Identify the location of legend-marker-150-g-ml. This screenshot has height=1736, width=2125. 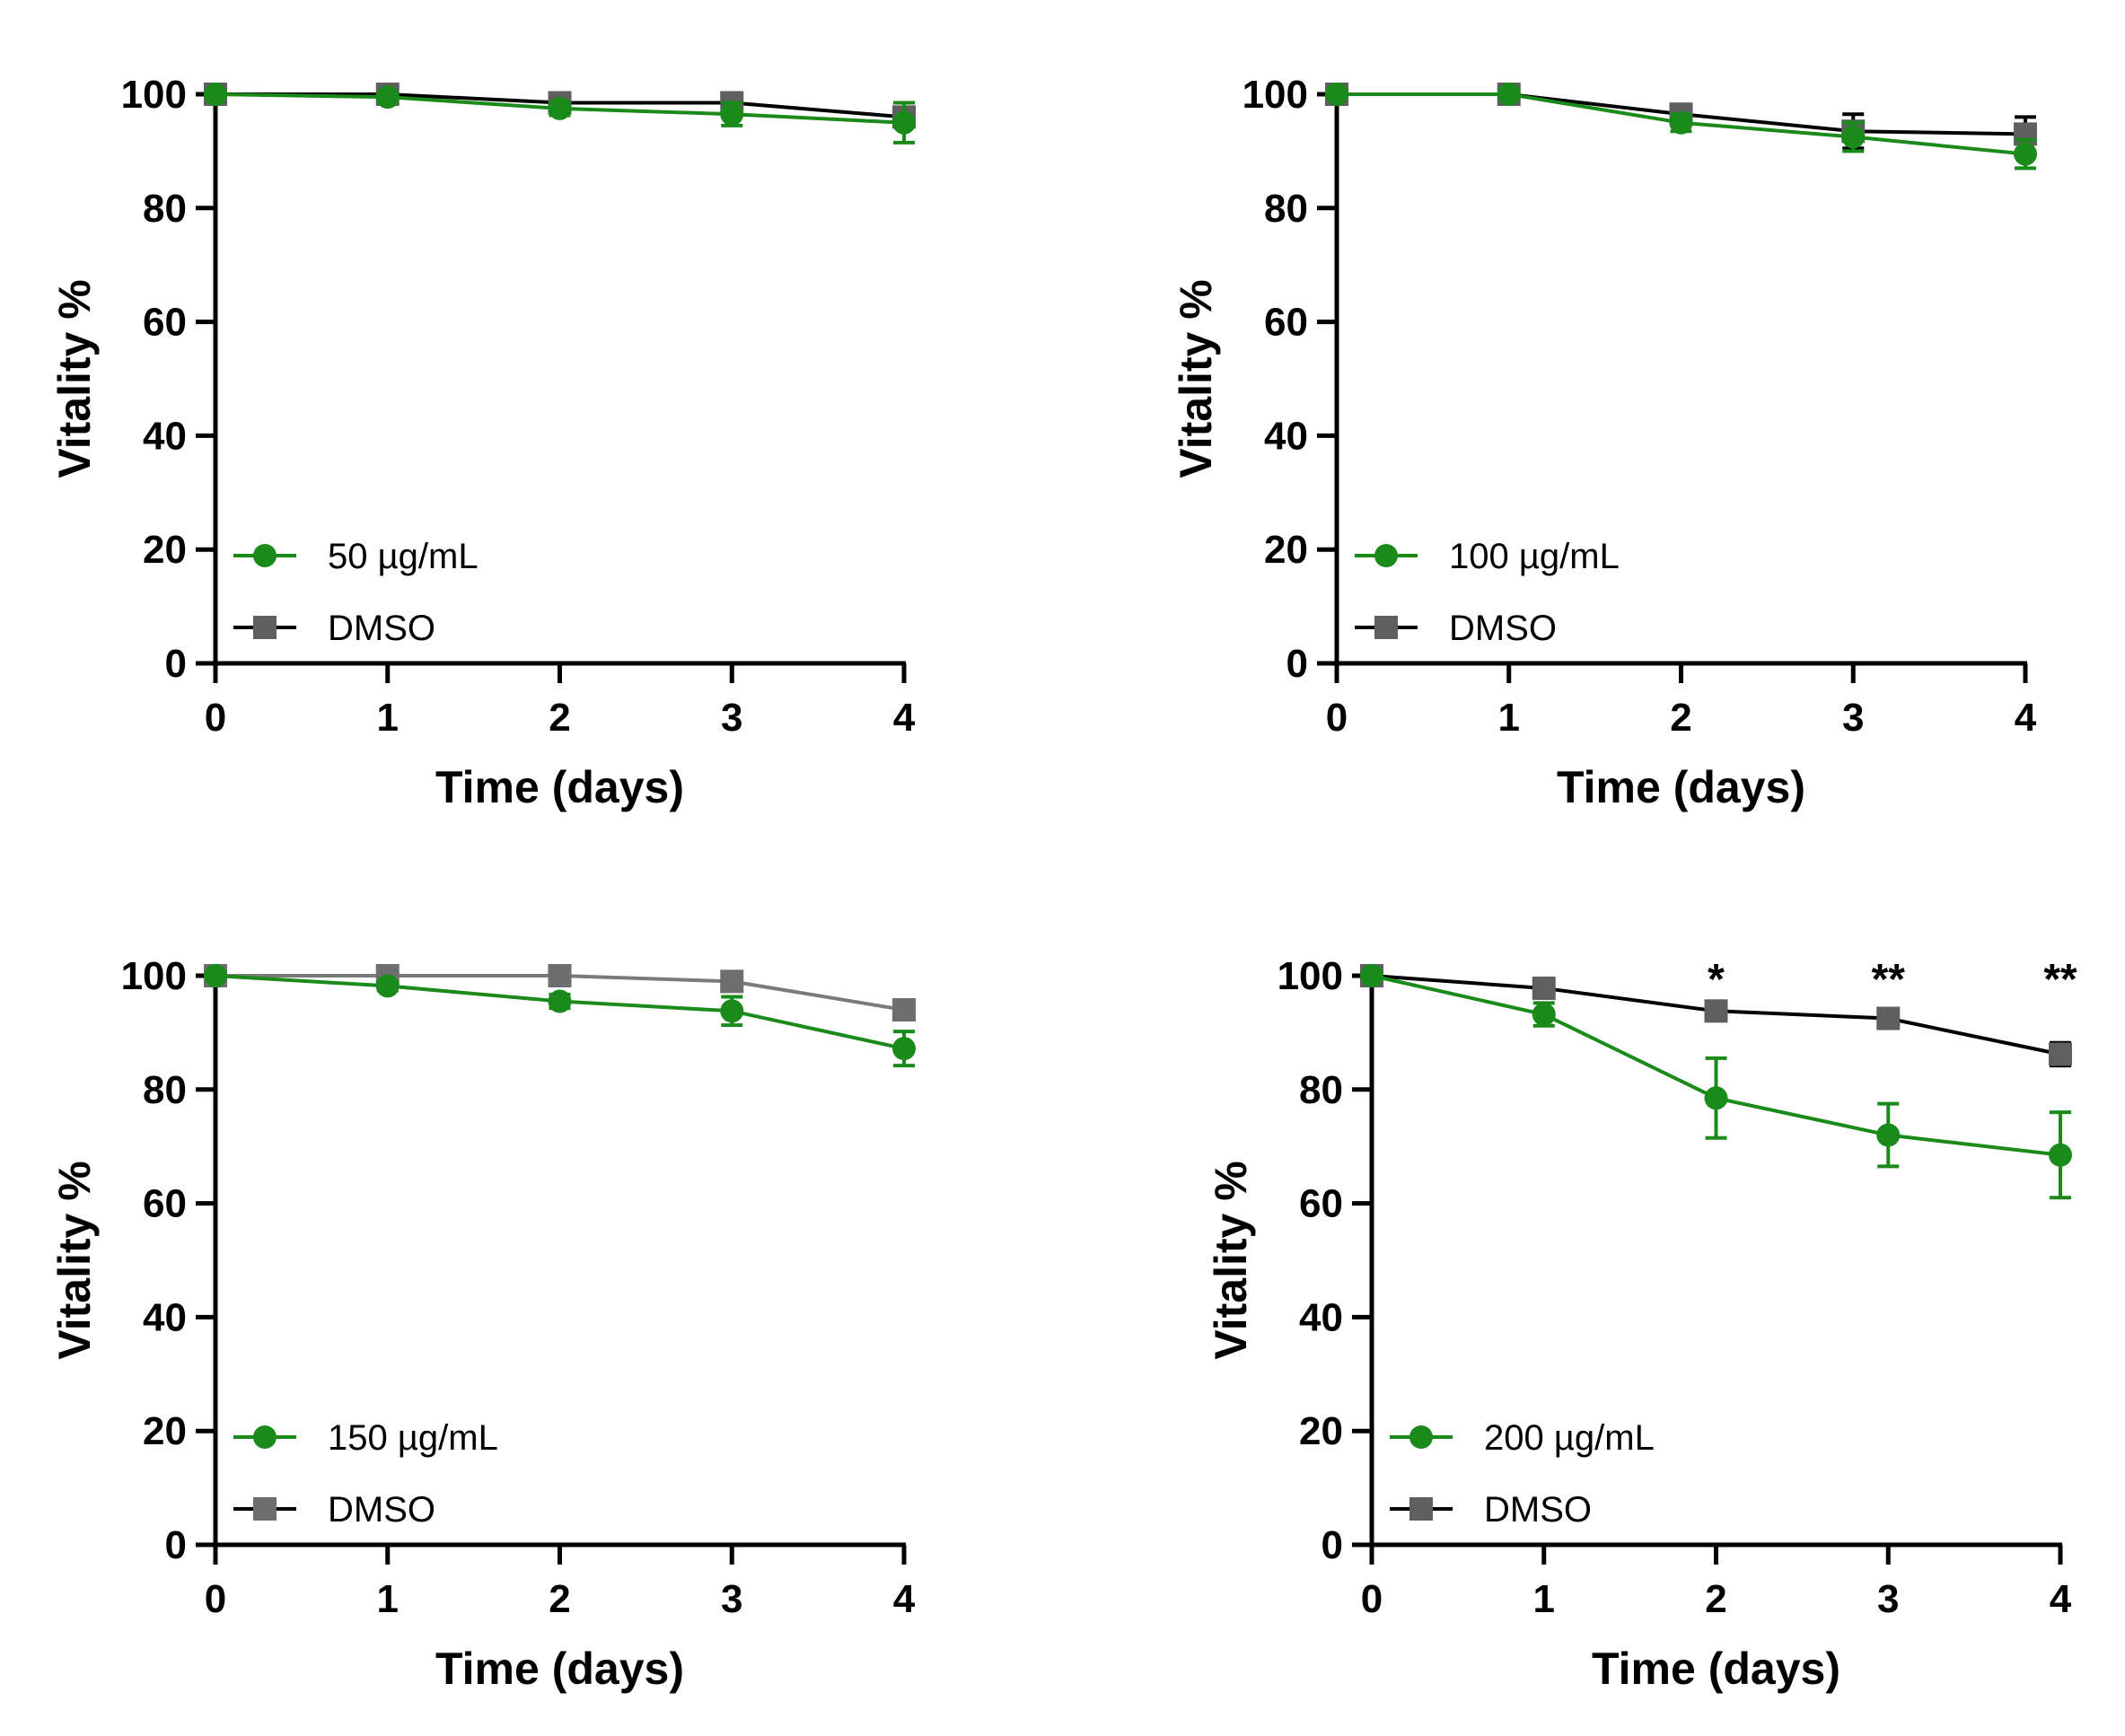
(265, 1437).